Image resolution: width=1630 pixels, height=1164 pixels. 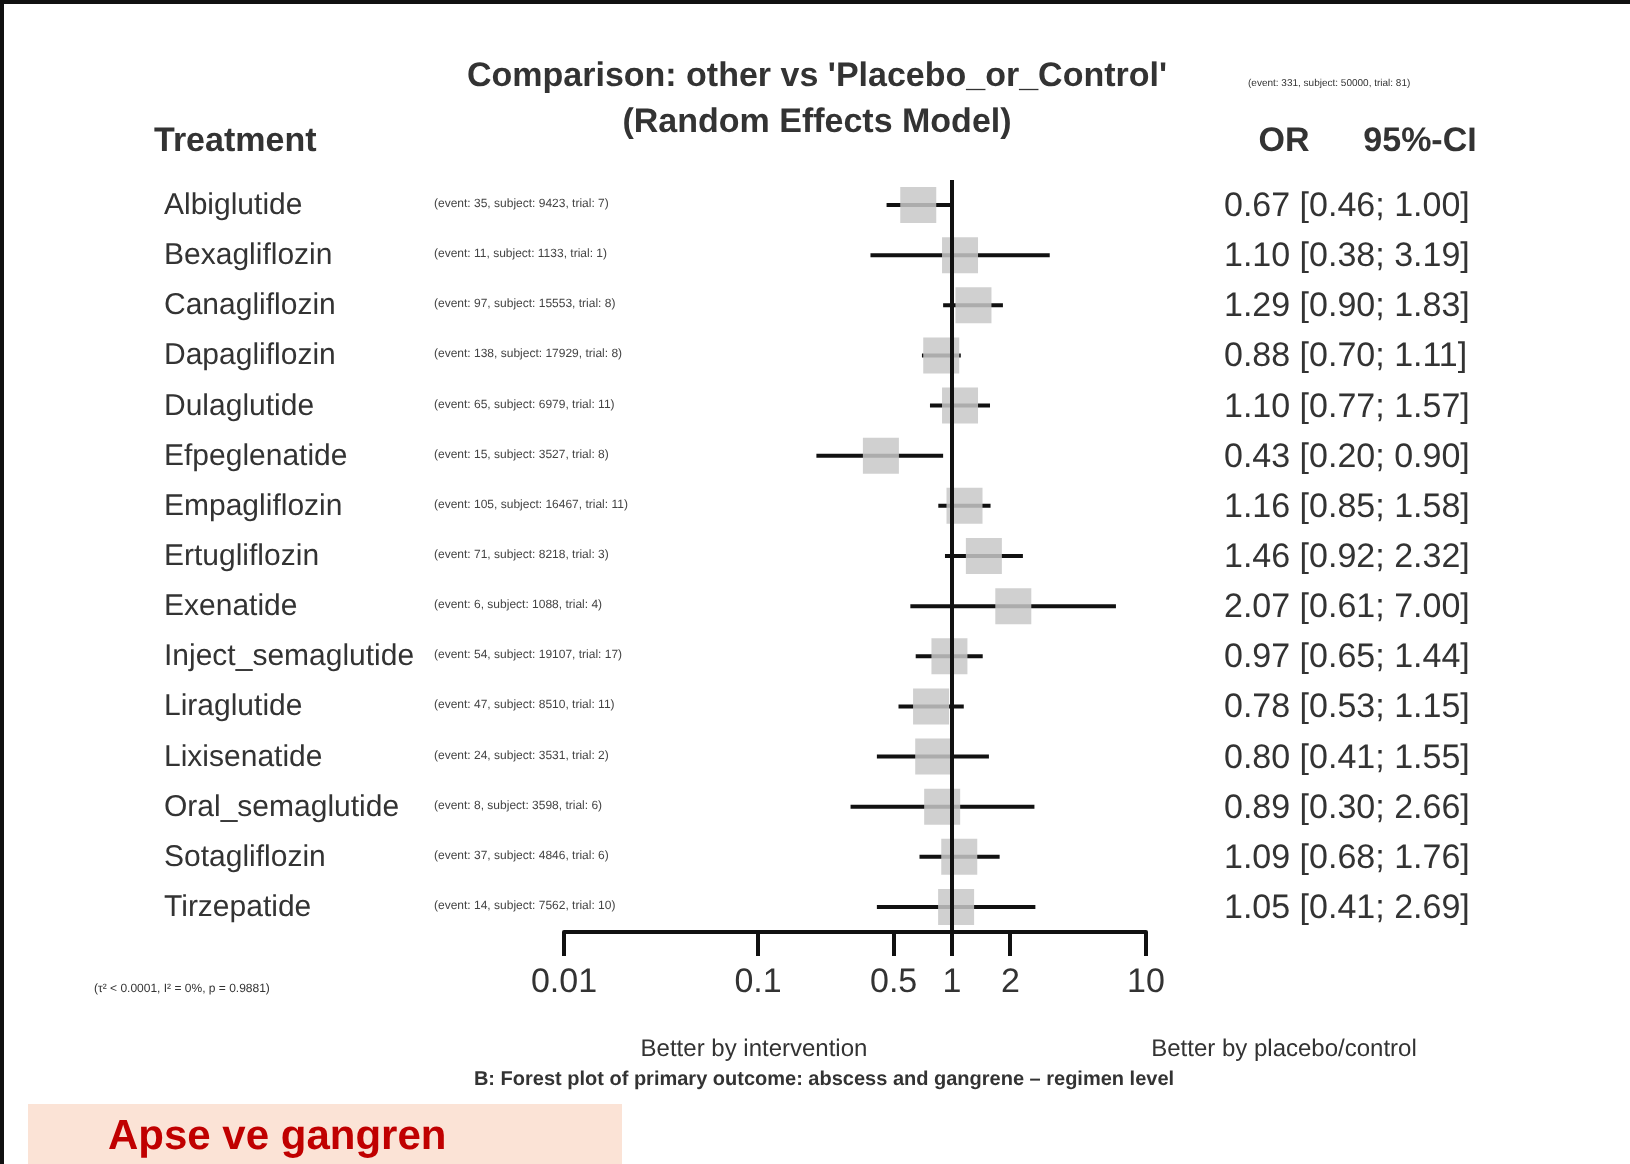 What do you see at coordinates (1420, 140) in the screenshot?
I see `text: 95%-CI` at bounding box center [1420, 140].